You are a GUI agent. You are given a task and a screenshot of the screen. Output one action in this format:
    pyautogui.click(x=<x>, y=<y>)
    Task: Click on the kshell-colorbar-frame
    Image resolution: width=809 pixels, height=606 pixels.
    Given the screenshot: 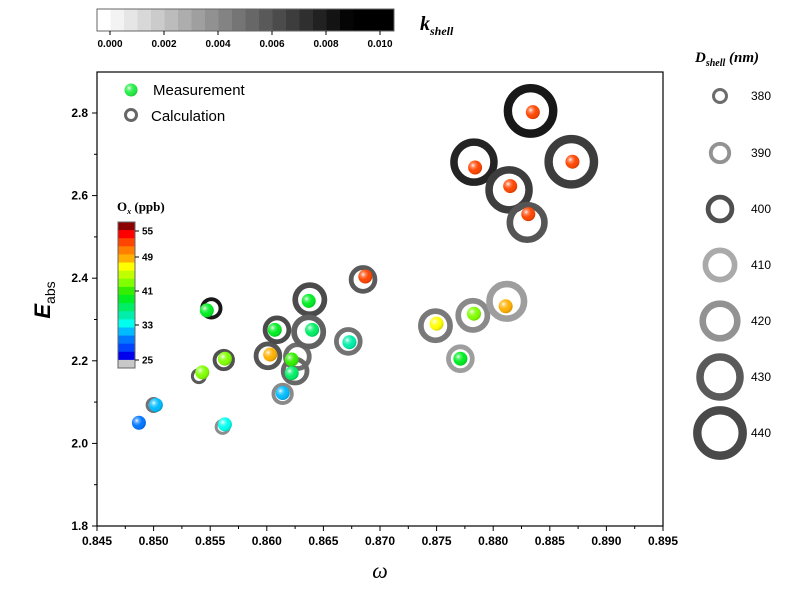 What is the action you would take?
    pyautogui.click(x=245, y=20)
    